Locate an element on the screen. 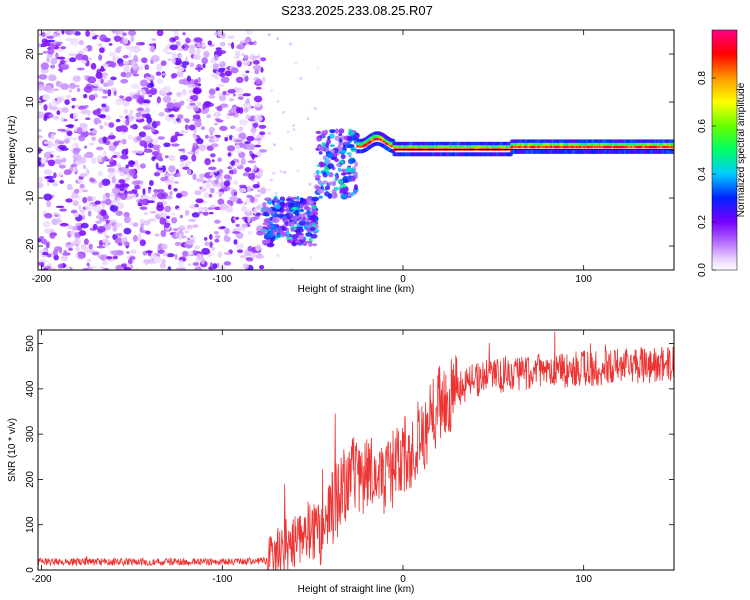 This screenshot has width=750, height=600. x-tick-label: 100 is located at coordinates (583, 579).